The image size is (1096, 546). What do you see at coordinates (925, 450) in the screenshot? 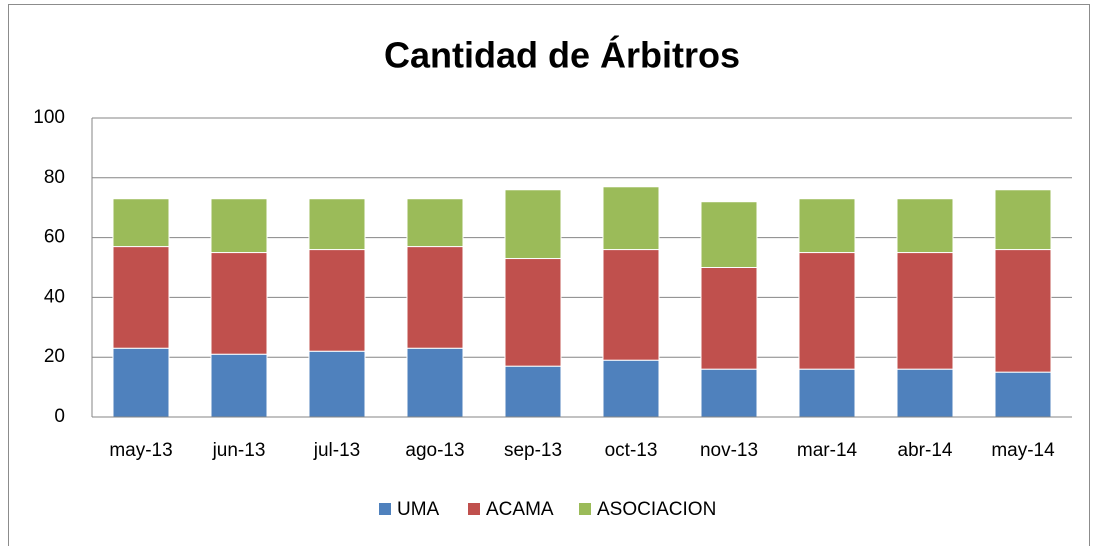
I see `x-tick-label: abr-14` at bounding box center [925, 450].